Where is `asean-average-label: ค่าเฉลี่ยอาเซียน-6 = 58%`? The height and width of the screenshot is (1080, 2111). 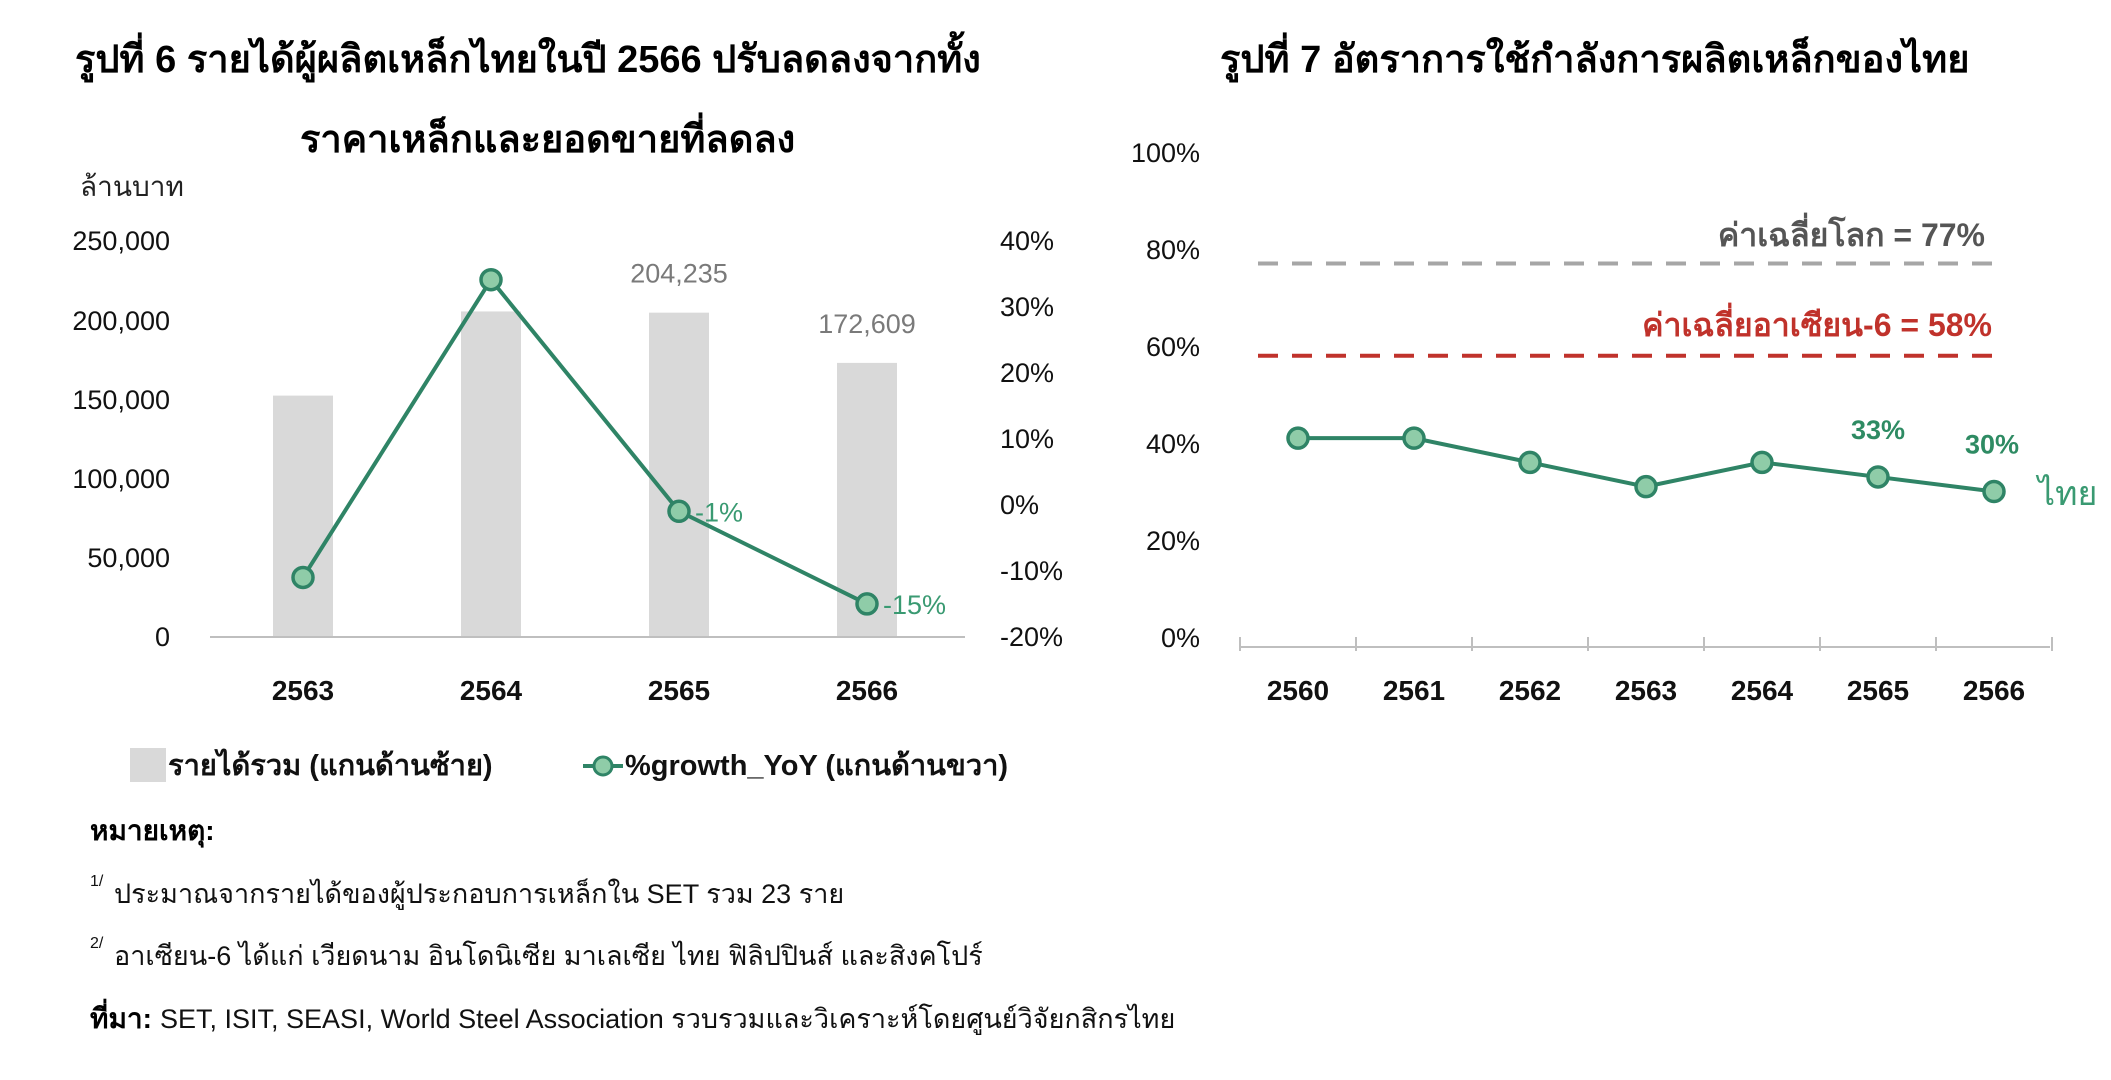 asean-average-label: ค่าเฉลี่ยอาเซียน-6 = 58% is located at coordinates (1817, 322).